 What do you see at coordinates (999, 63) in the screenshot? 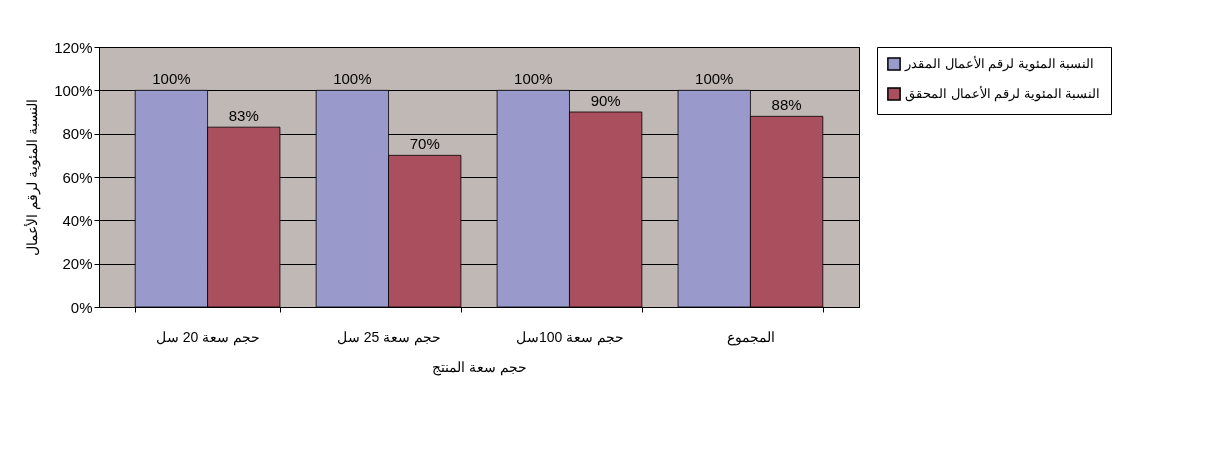
I see `legend-label: النسبة المئوية لرقم الأعمال المقدر` at bounding box center [999, 63].